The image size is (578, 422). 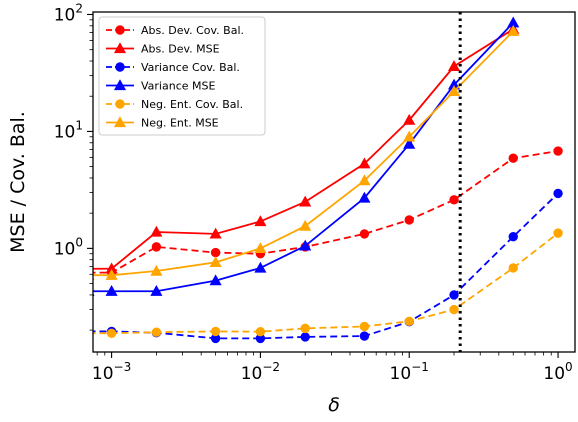 What do you see at coordinates (178, 86) in the screenshot?
I see `legend-label: Variance MSE` at bounding box center [178, 86].